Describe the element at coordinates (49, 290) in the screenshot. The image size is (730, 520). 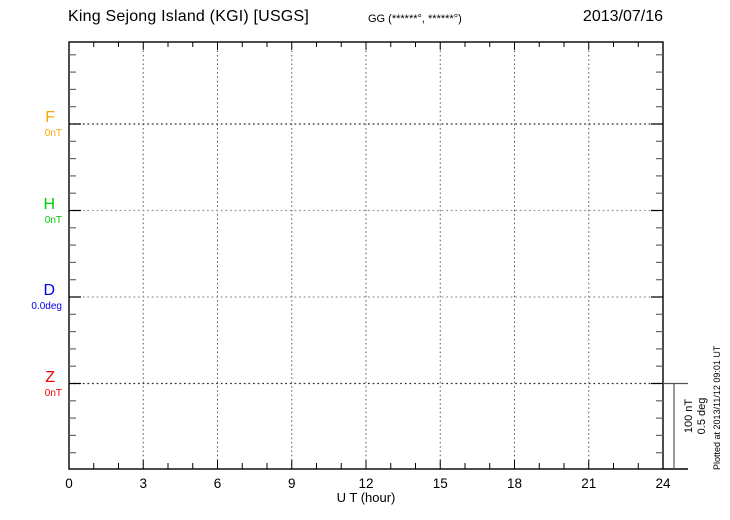
I see `channel-letter: D` at that location.